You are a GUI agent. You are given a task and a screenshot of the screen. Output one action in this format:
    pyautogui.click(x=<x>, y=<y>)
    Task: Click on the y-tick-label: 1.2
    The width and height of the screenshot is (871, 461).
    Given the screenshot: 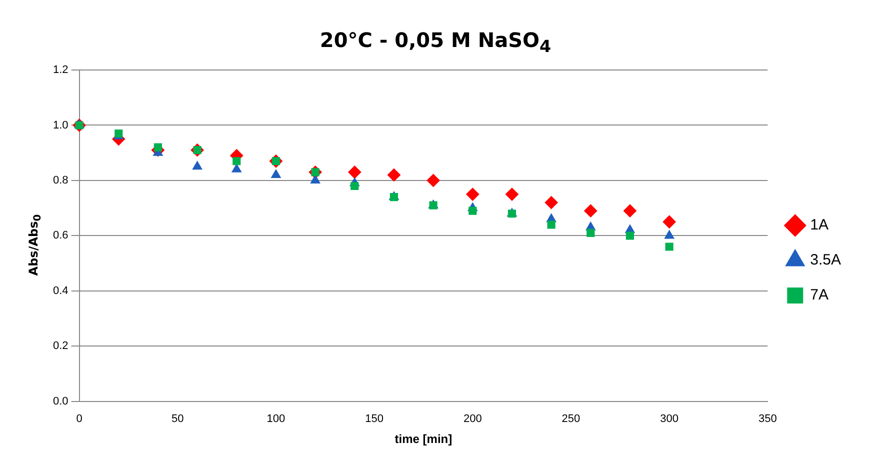 What is the action you would take?
    pyautogui.click(x=60, y=70)
    